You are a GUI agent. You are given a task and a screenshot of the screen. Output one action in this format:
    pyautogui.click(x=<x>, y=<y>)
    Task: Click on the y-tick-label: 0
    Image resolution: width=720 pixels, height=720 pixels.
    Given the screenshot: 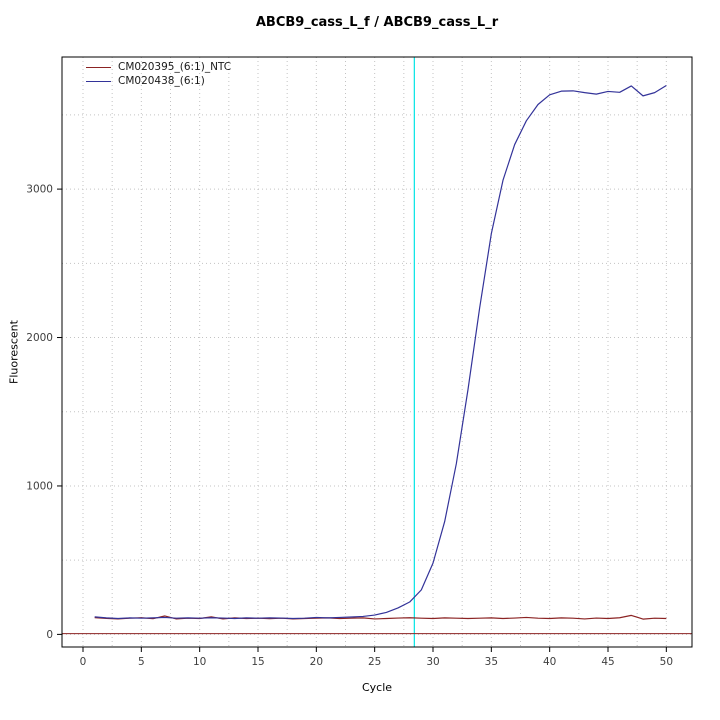 What is the action you would take?
    pyautogui.click(x=49, y=635)
    